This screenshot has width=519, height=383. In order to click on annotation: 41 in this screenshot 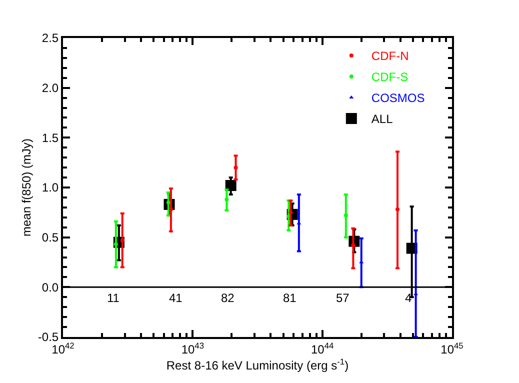, I will do `click(176, 298)`.